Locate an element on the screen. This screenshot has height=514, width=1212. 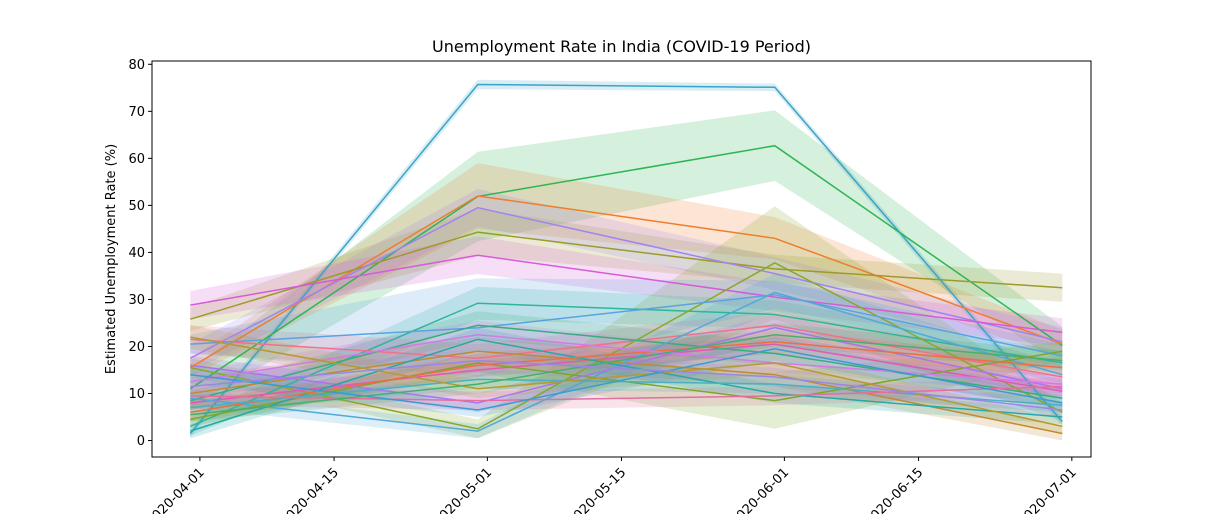
y-tick-label: 10 is located at coordinates (136, 394).